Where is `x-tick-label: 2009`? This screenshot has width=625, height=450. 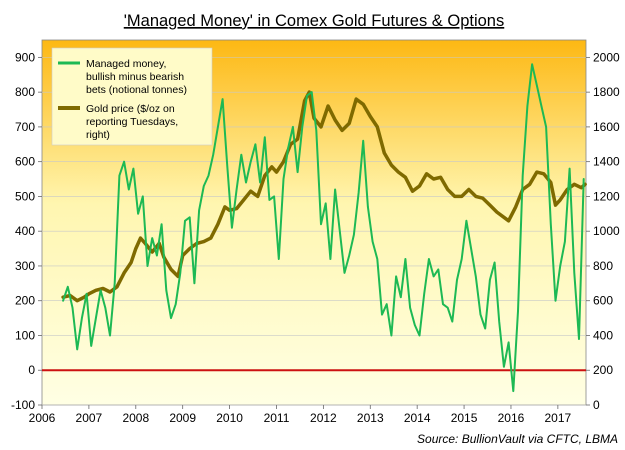 x-tick-label: 2009 is located at coordinates (182, 418).